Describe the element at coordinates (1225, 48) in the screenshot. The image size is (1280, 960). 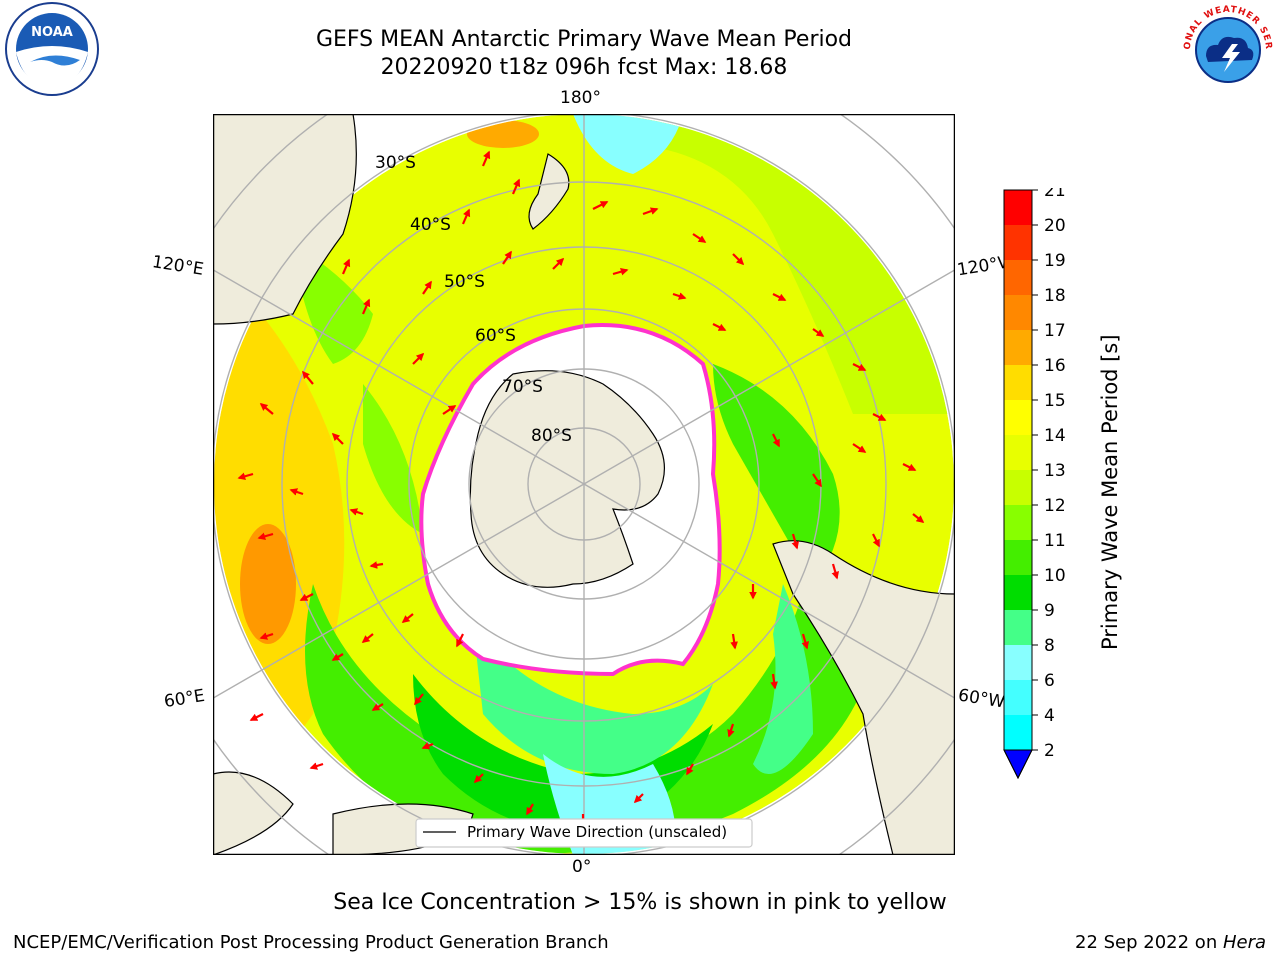
I see `nws-logo-icon: NATIONAL WEATHER SERVICE` at that location.